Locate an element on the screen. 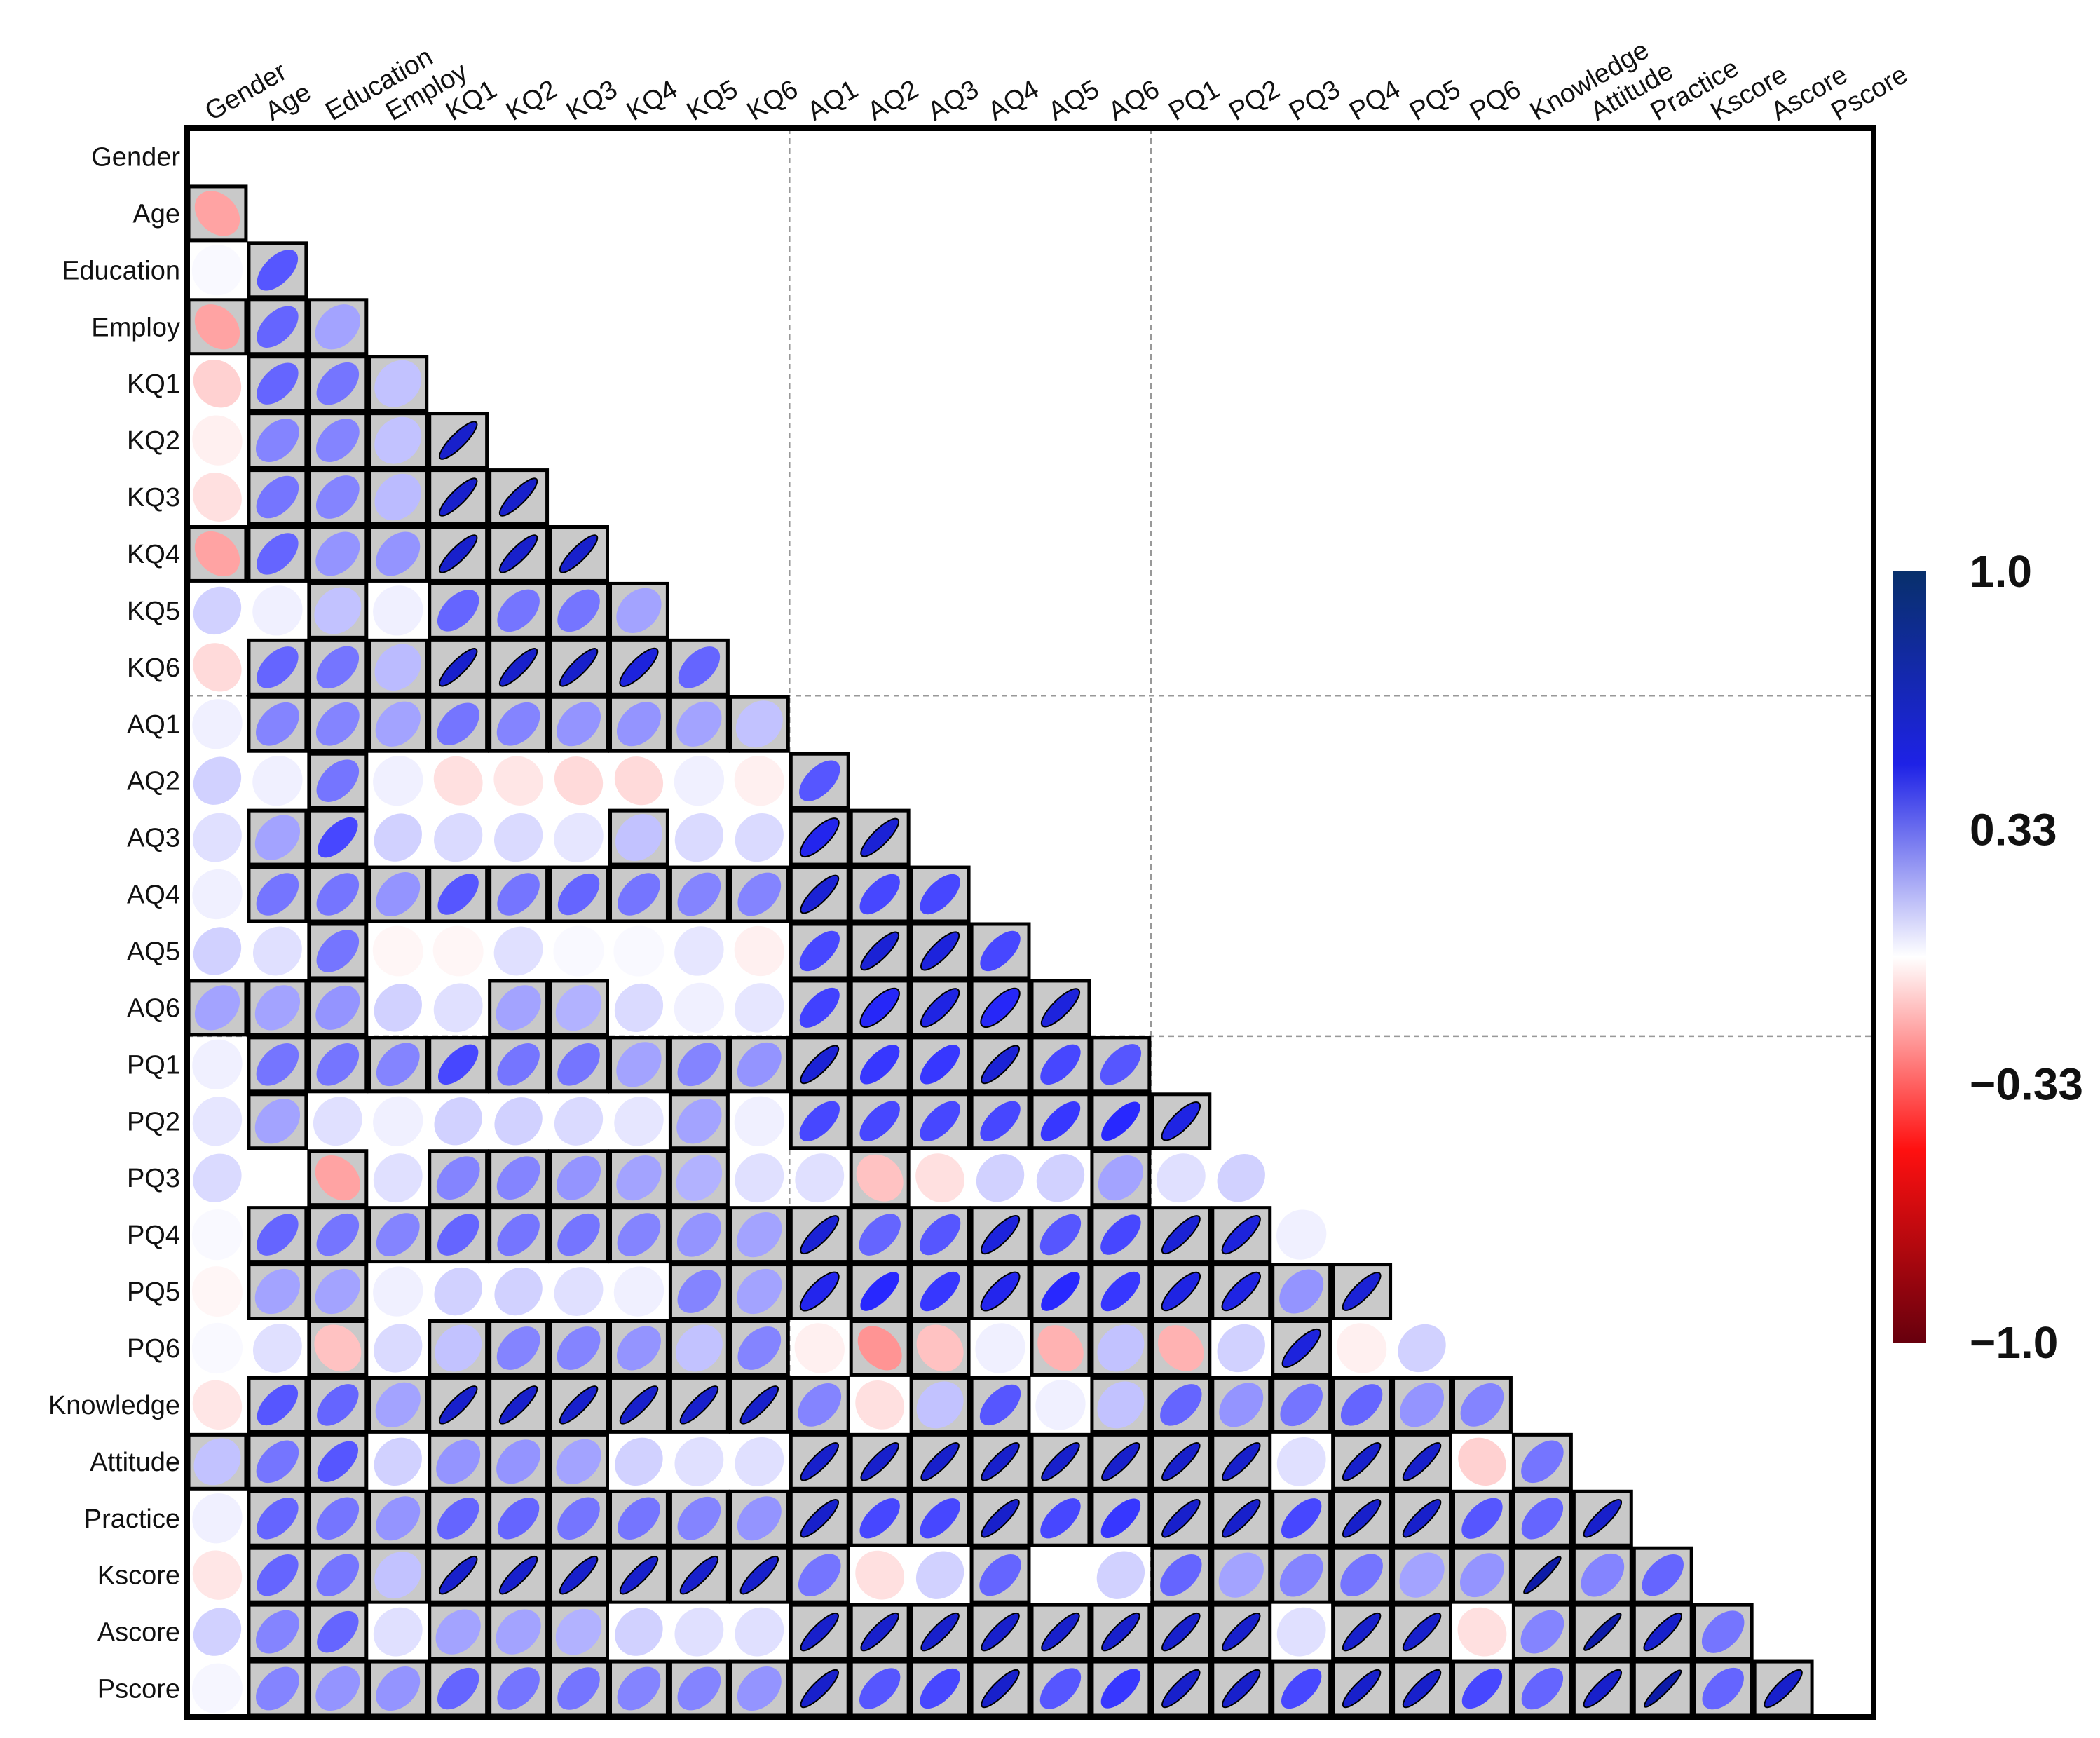 The width and height of the screenshot is (2100, 1738). row-label: PQ5 is located at coordinates (153, 1292).